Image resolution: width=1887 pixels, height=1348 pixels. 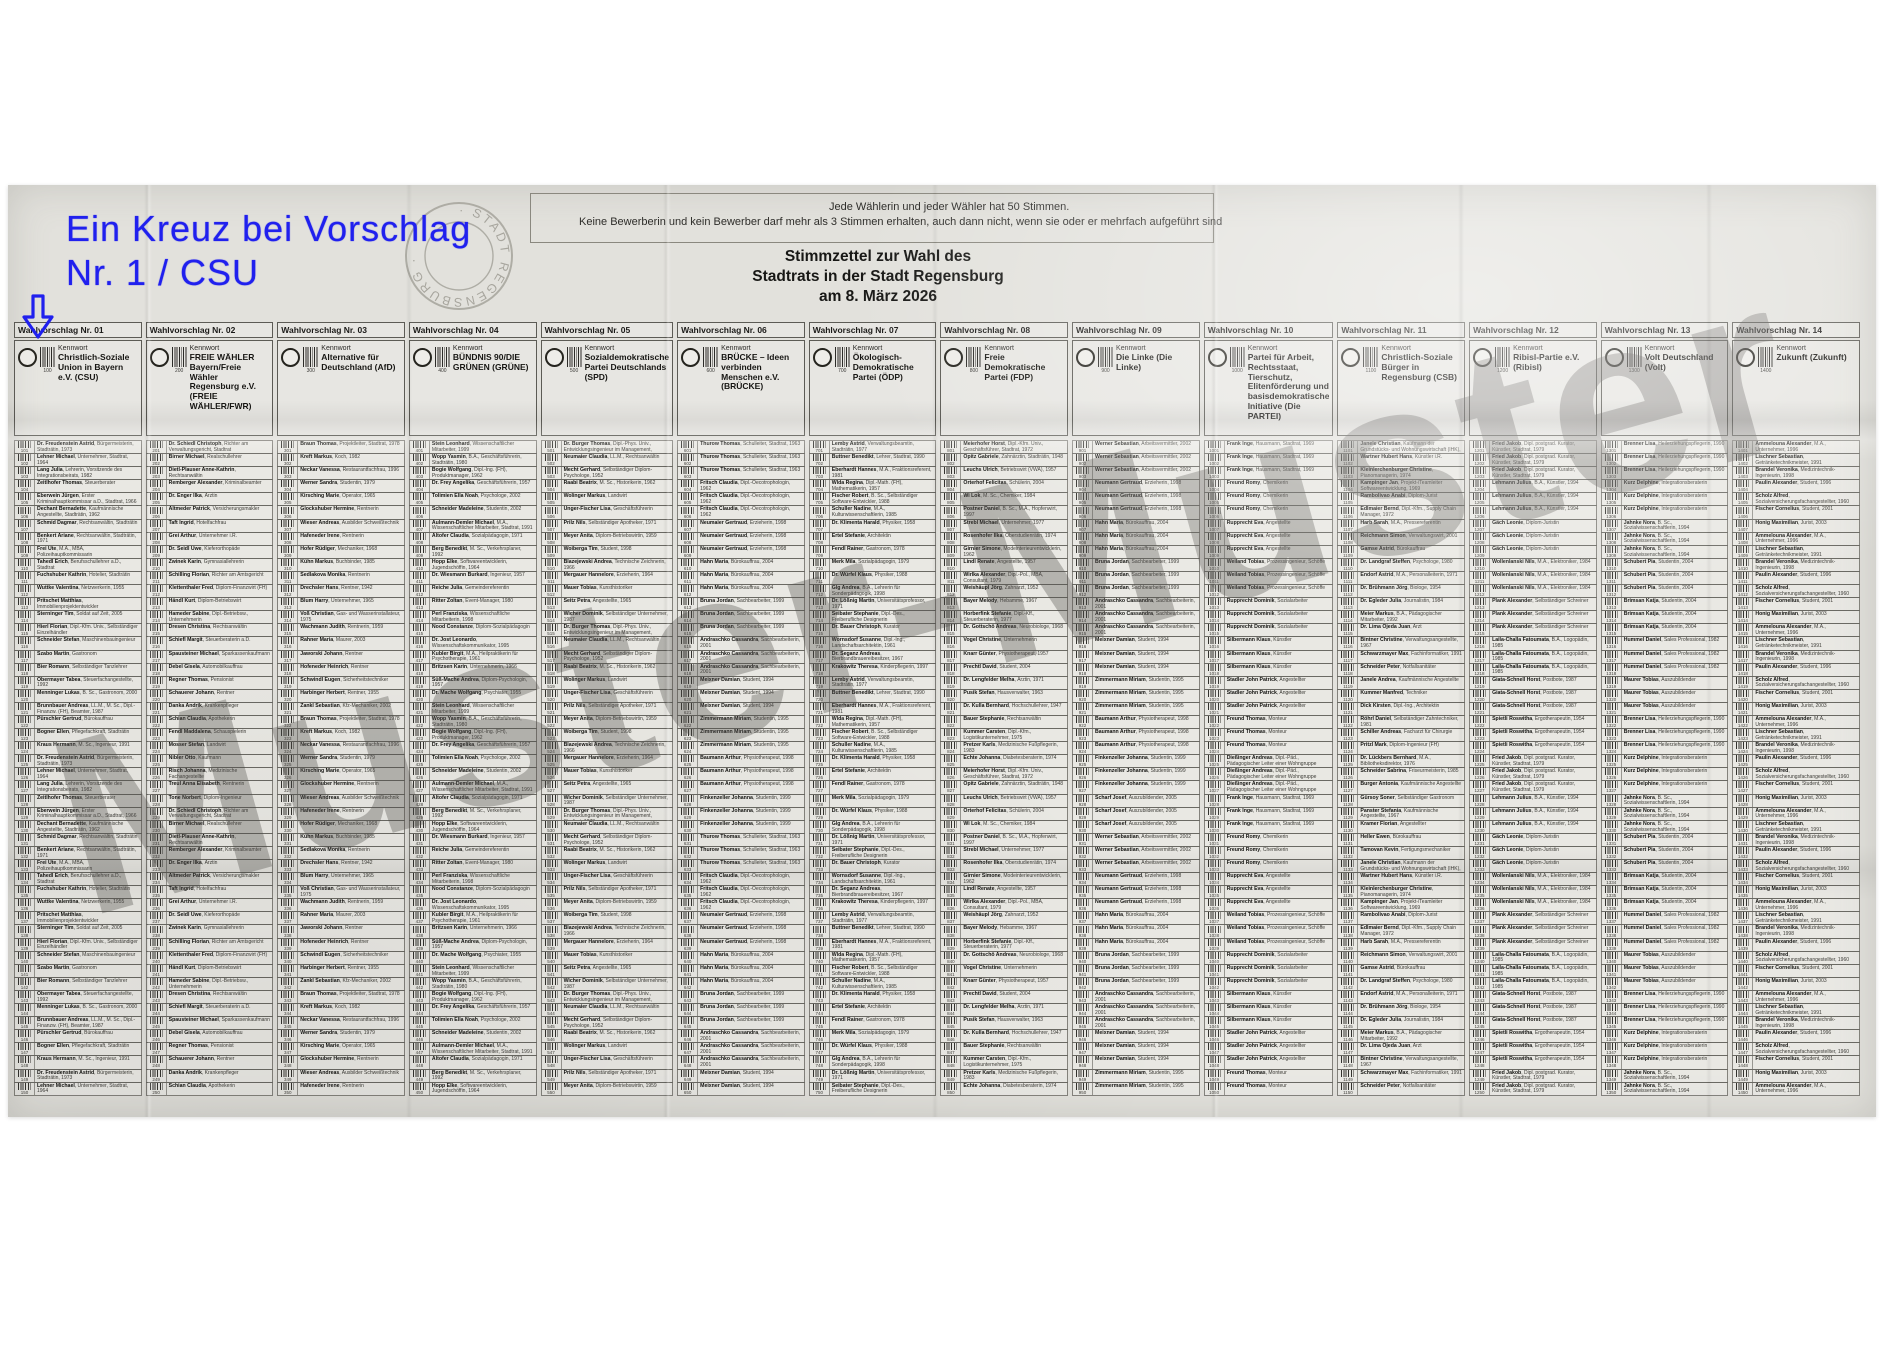 What do you see at coordinates (1136, 564) in the screenshot?
I see `candidate-row: 910 Bruna Jordan, Sachbearbeiter, 1999` at bounding box center [1136, 564].